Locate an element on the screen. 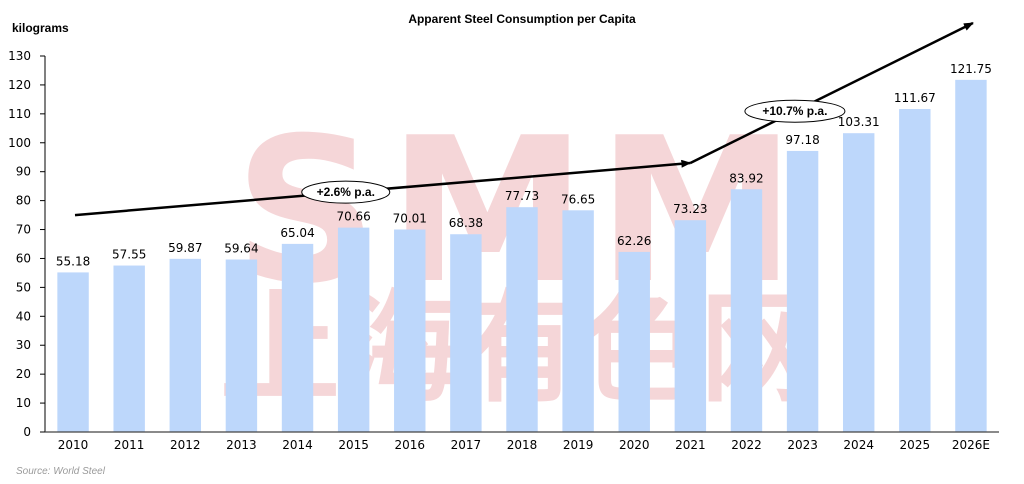 The height and width of the screenshot is (484, 1024). x-tick-2023: 2023 is located at coordinates (802, 445).